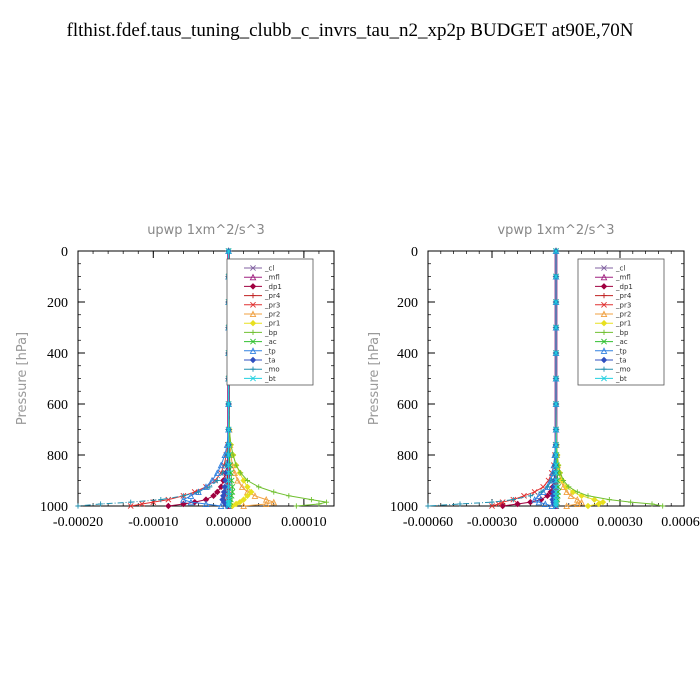 The image size is (700, 700). I want to click on legend-label: _pr4, so click(623, 296).